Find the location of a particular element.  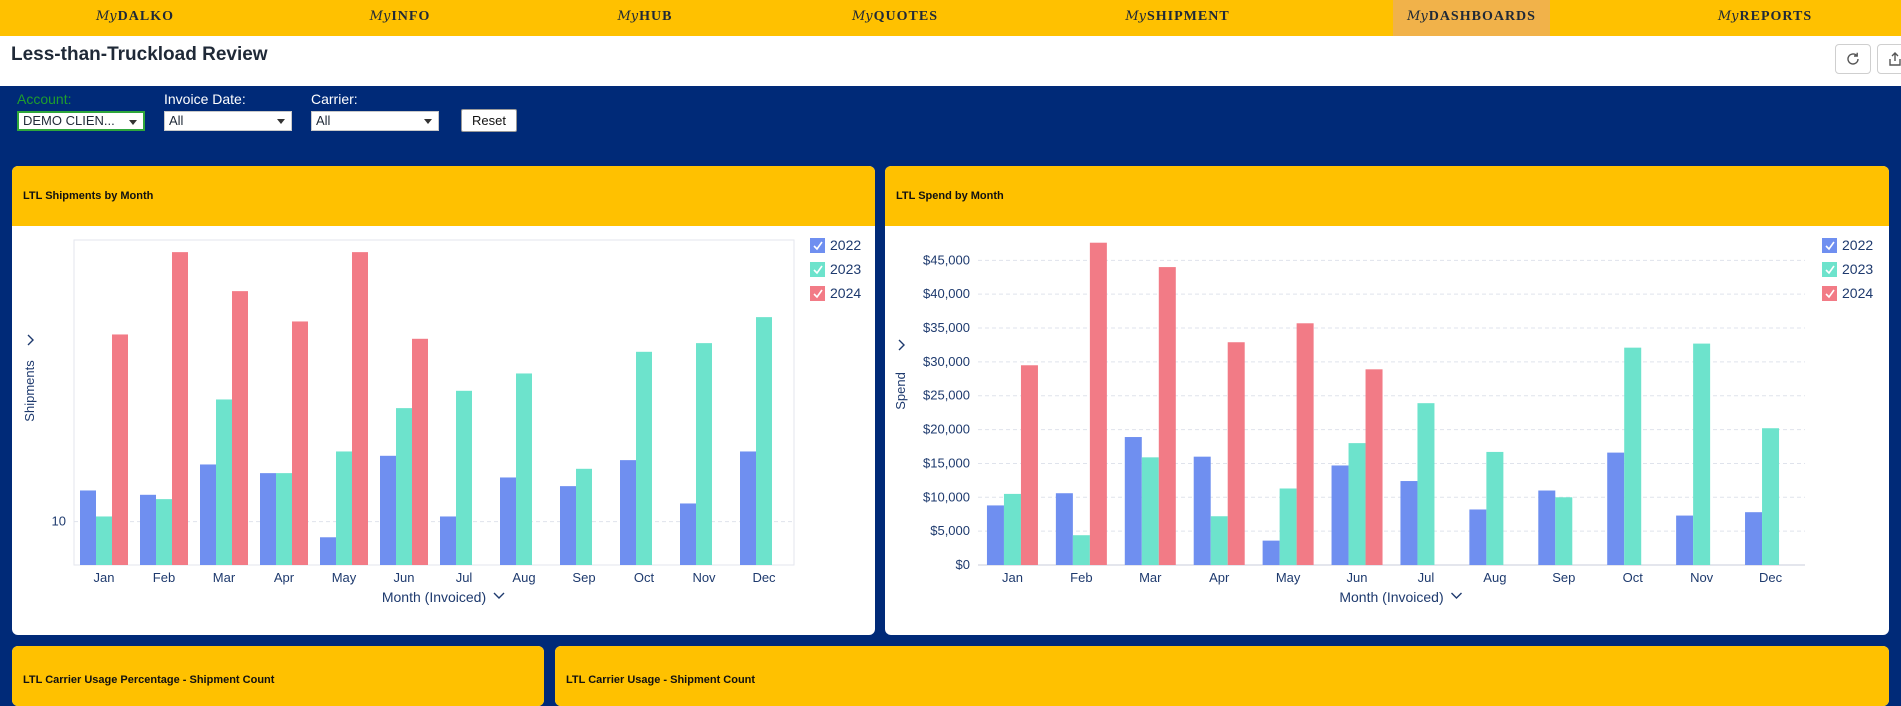

nav-item-shipment: MySHIPMENT is located at coordinates (1177, 18).